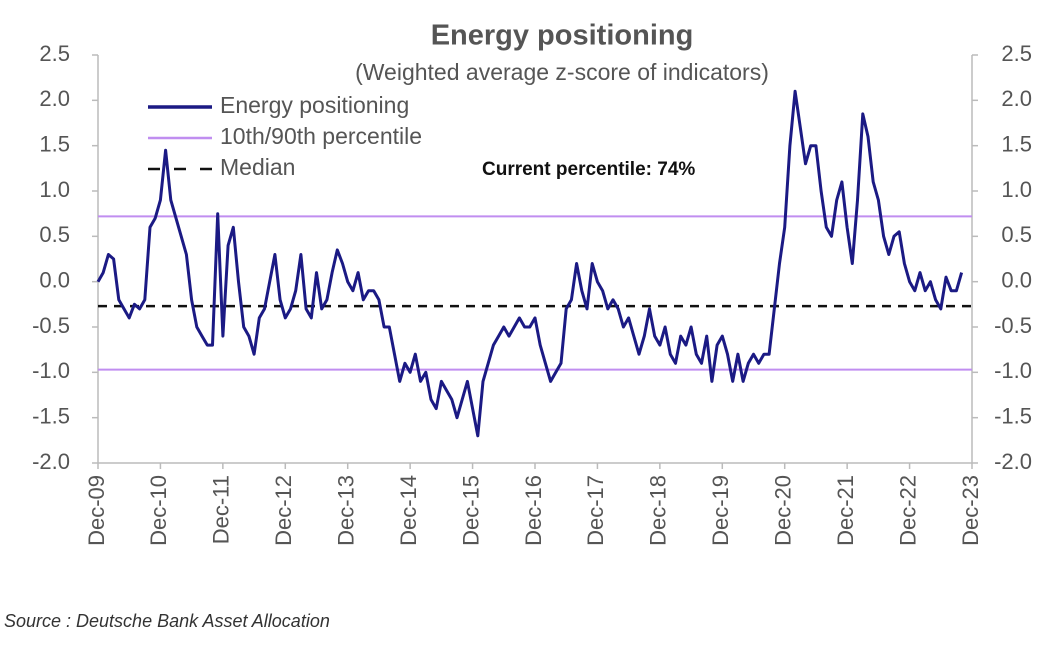 Image resolution: width=1060 pixels, height=648 pixels. What do you see at coordinates (54, 234) in the screenshot?
I see `y-tick-label: 0.5` at bounding box center [54, 234].